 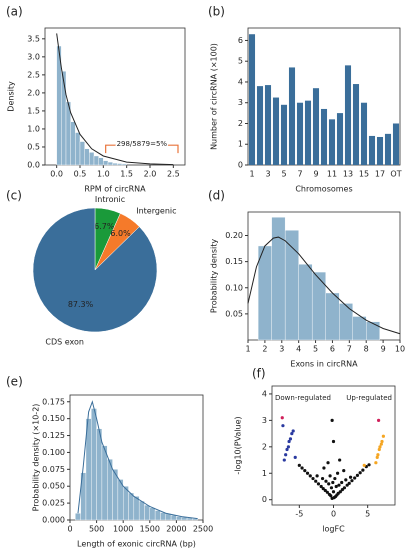 I want to click on x-tick-label: 9, so click(x=383, y=349).